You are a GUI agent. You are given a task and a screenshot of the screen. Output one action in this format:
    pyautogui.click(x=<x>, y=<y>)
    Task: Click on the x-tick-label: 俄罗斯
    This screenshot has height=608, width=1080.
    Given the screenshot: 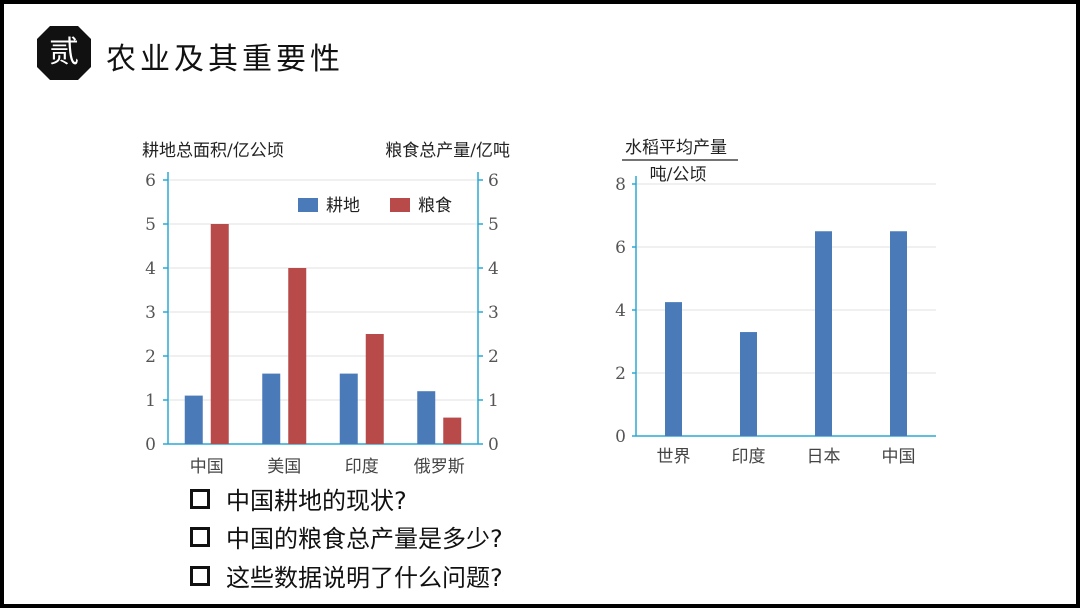 What is the action you would take?
    pyautogui.click(x=439, y=467)
    